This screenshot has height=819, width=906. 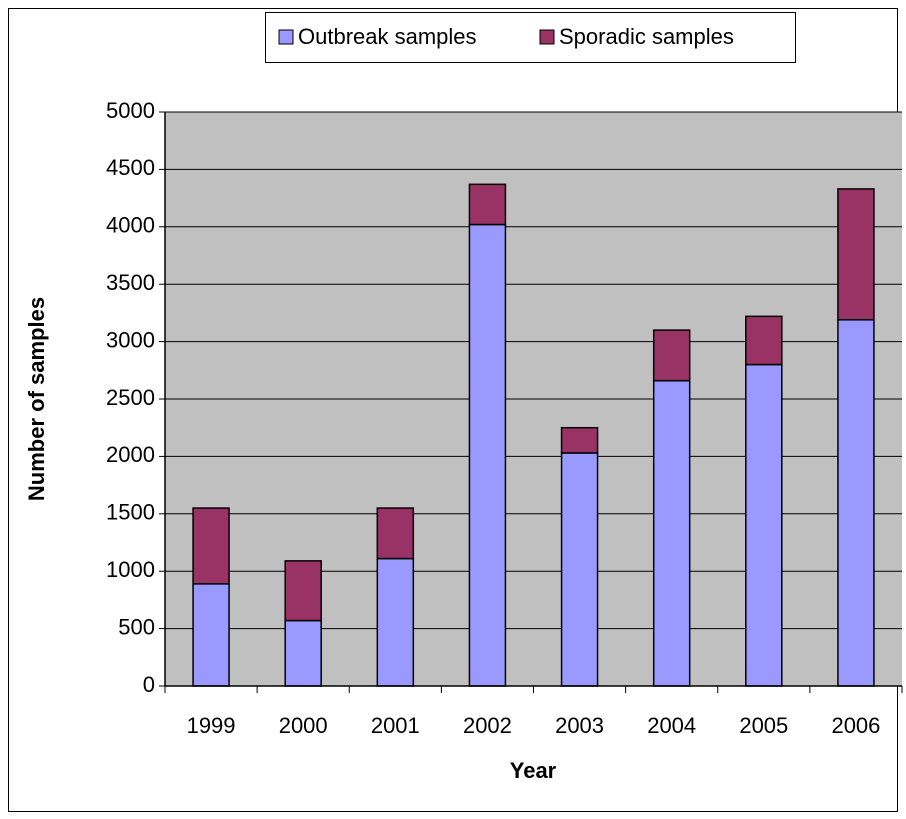 What do you see at coordinates (395, 725) in the screenshot?
I see `x-tick-label: 2001` at bounding box center [395, 725].